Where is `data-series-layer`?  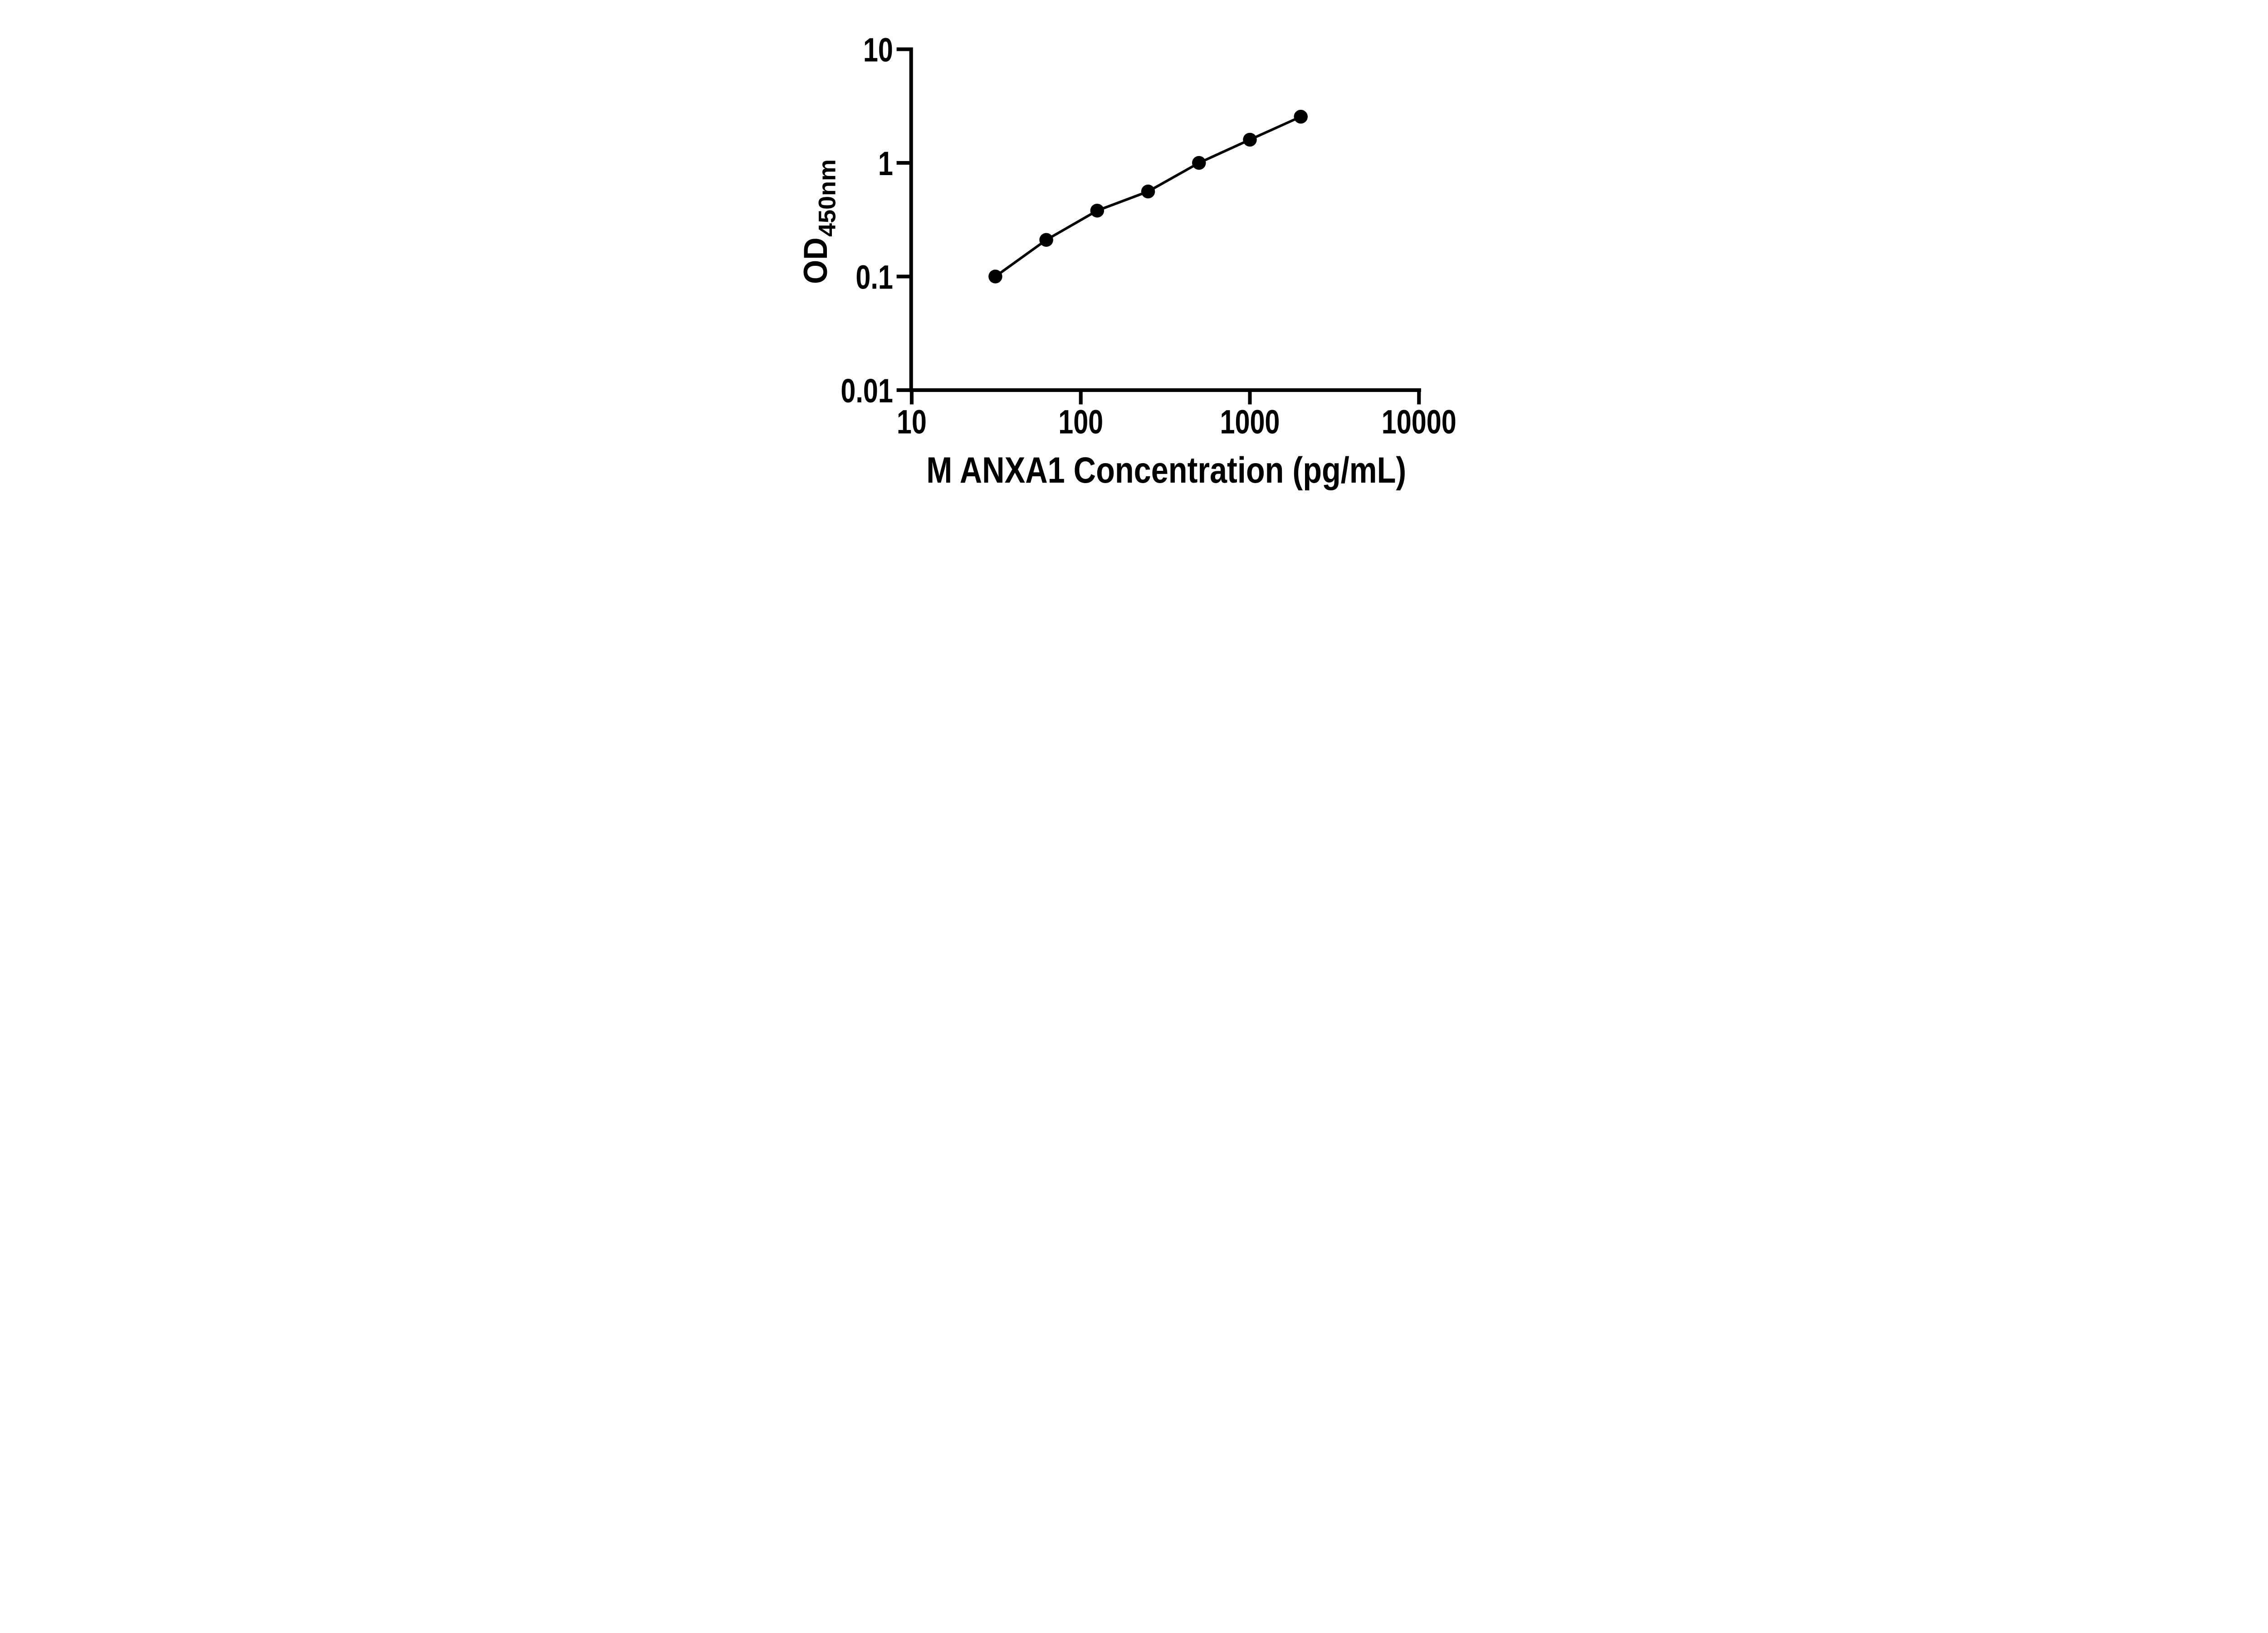
data-series-layer is located at coordinates (1148, 196).